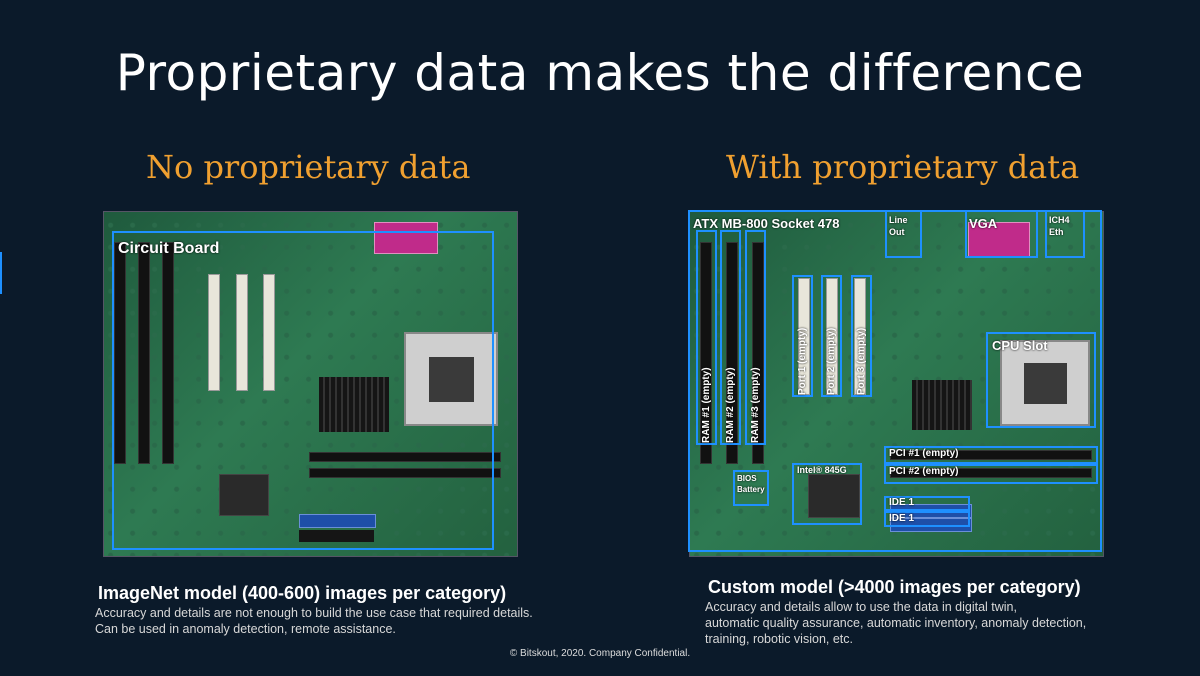 Image resolution: width=1200 pixels, height=676 pixels. I want to click on circuit-board-label: Circuit Board, so click(169, 248).